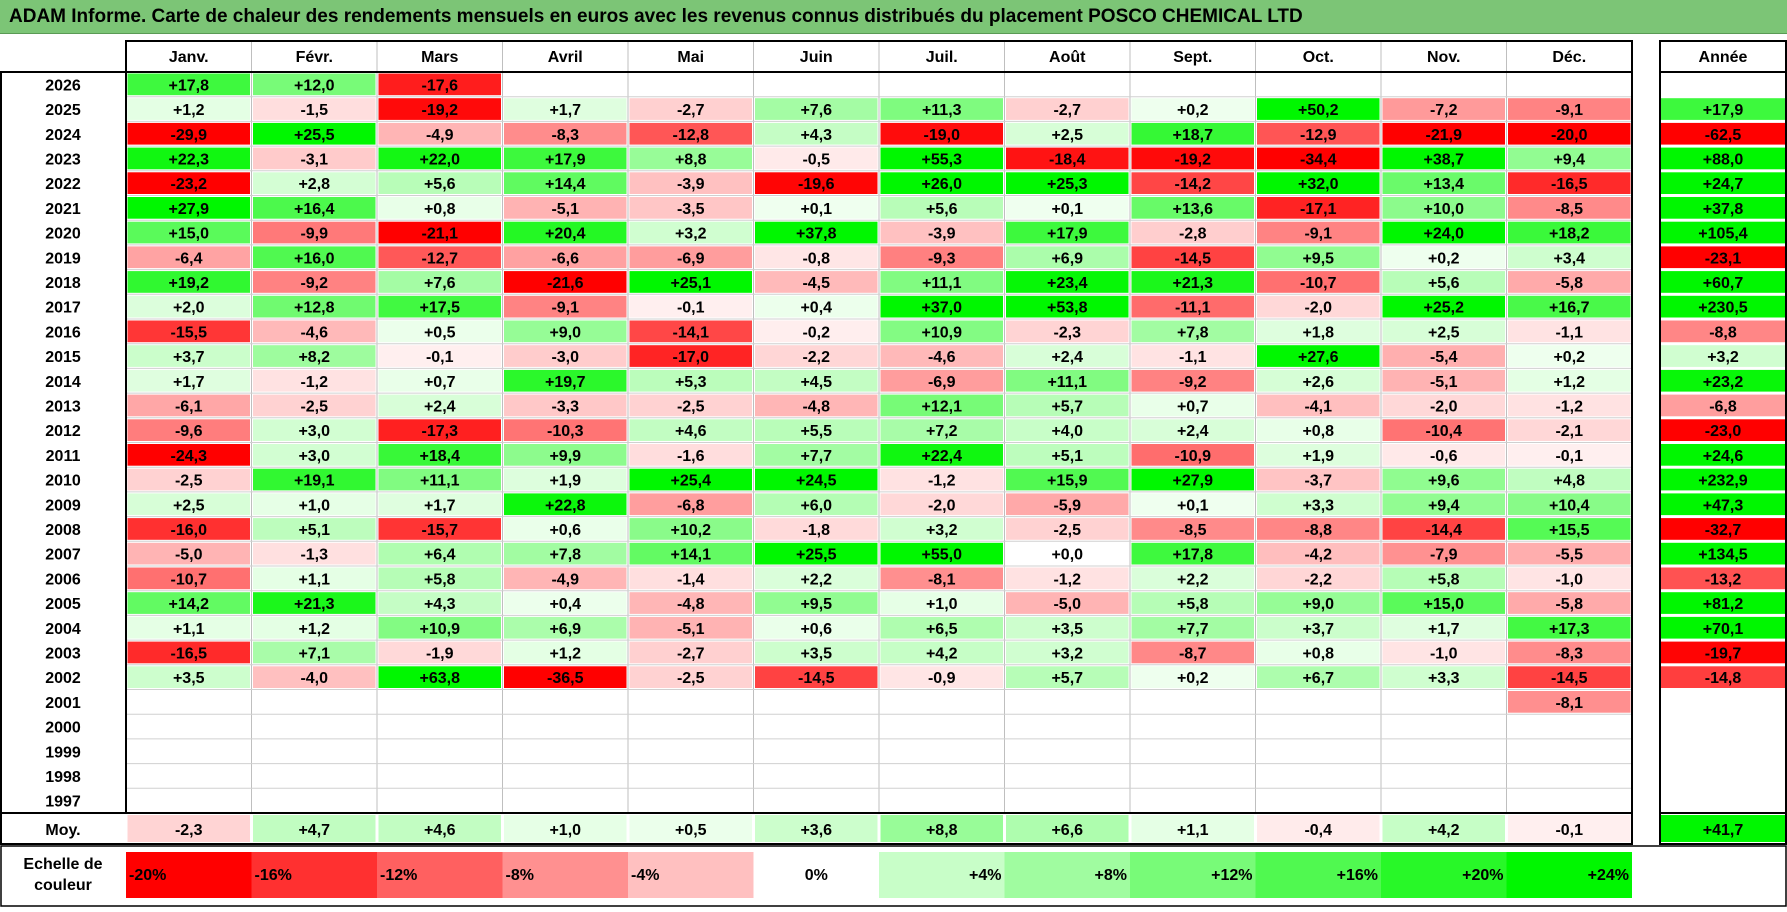 Image resolution: width=1787 pixels, height=912 pixels. I want to click on cell-label-2025-2: -19,2, so click(440, 110).